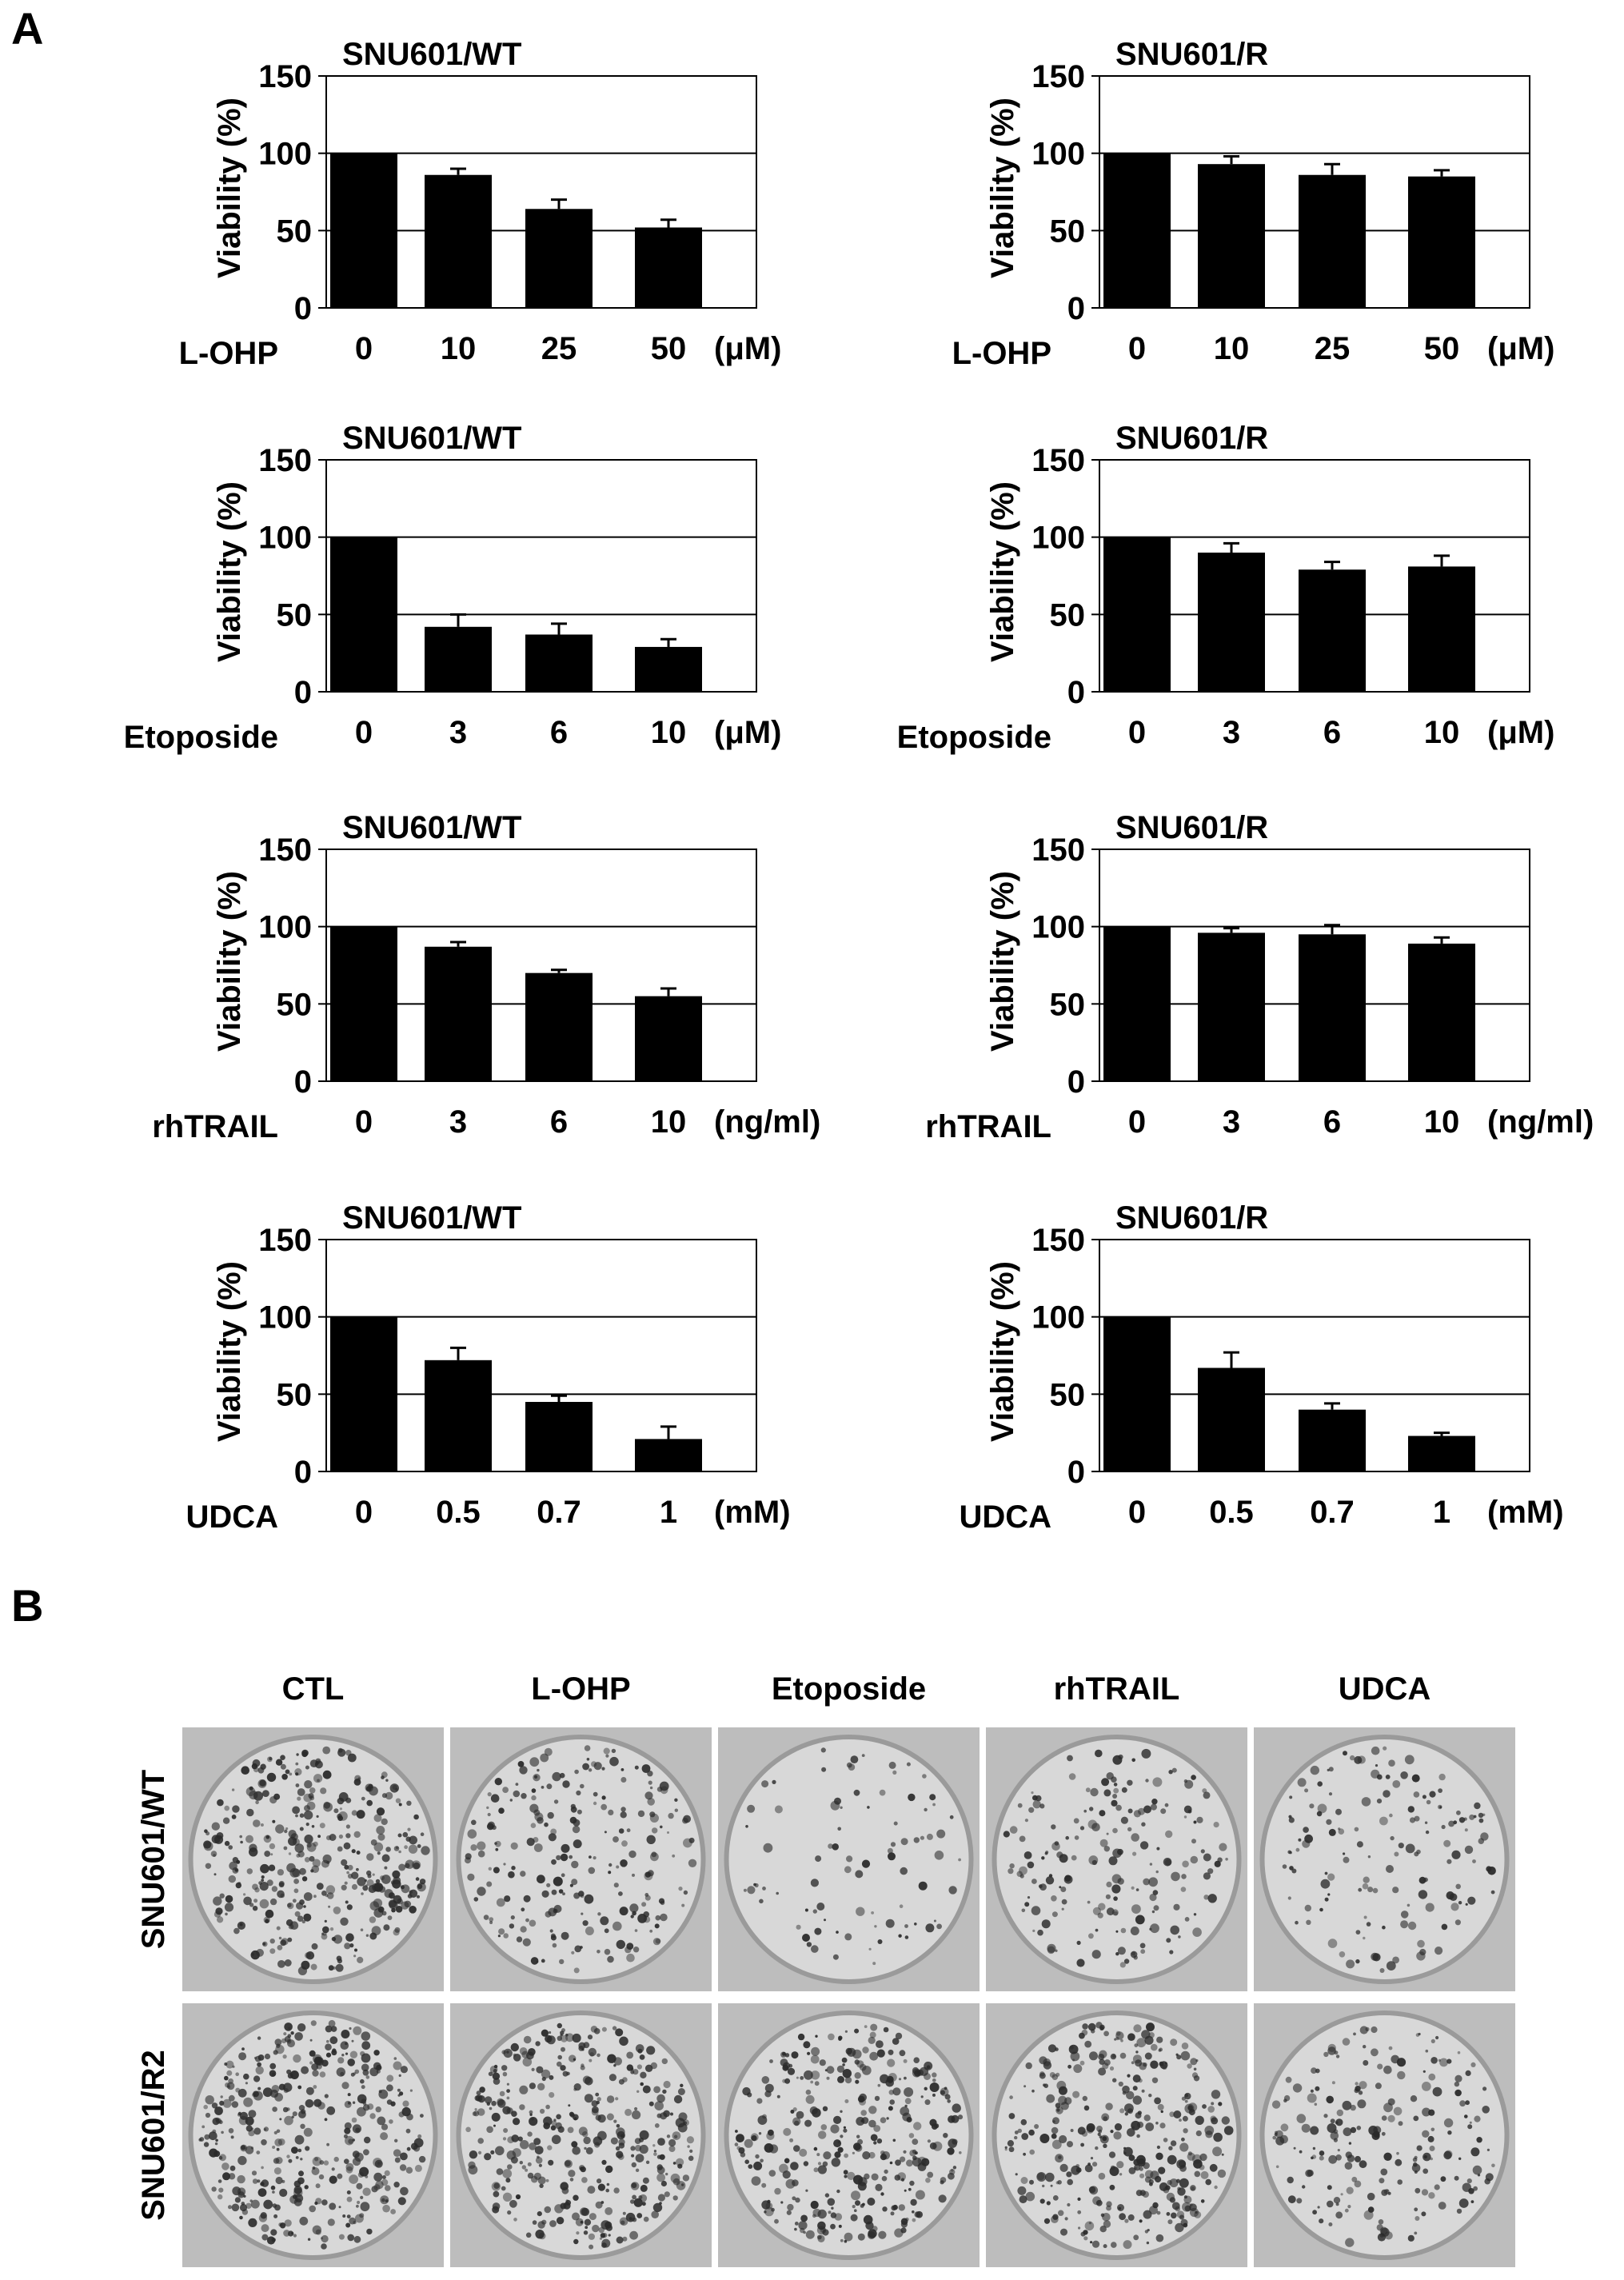 This screenshot has width=1624, height=2280. Describe the element at coordinates (669, 669) in the screenshot. I see `bar` at that location.